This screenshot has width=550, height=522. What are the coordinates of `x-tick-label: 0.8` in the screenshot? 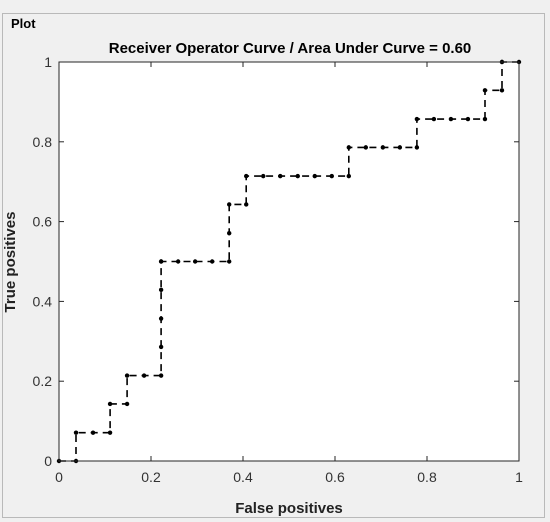 It's located at (427, 477).